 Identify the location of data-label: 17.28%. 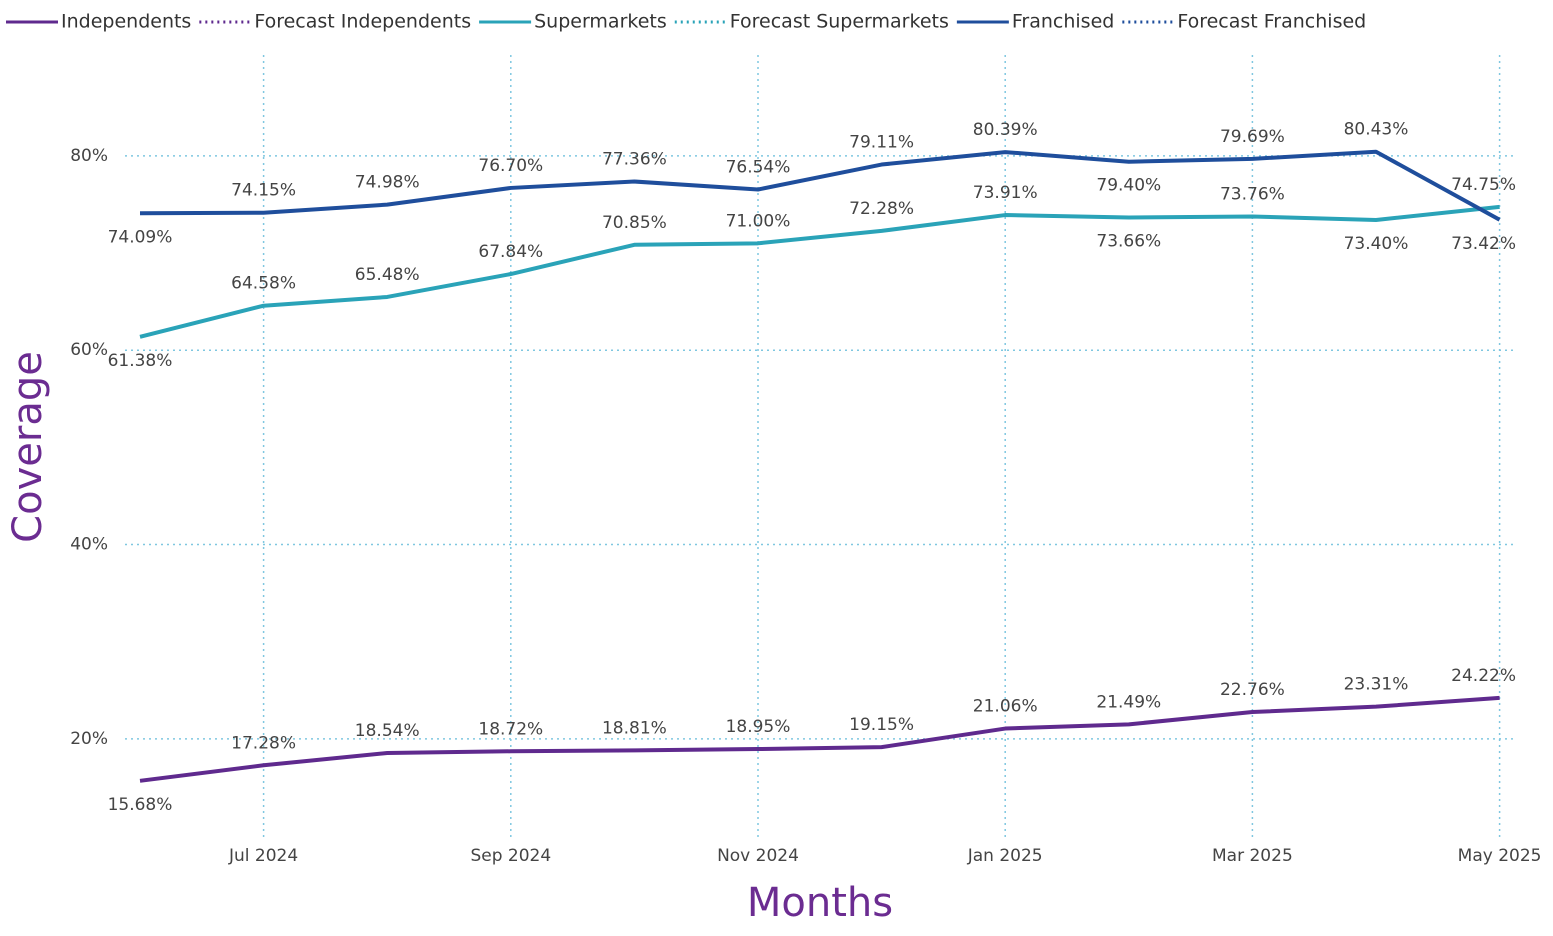
(263, 743).